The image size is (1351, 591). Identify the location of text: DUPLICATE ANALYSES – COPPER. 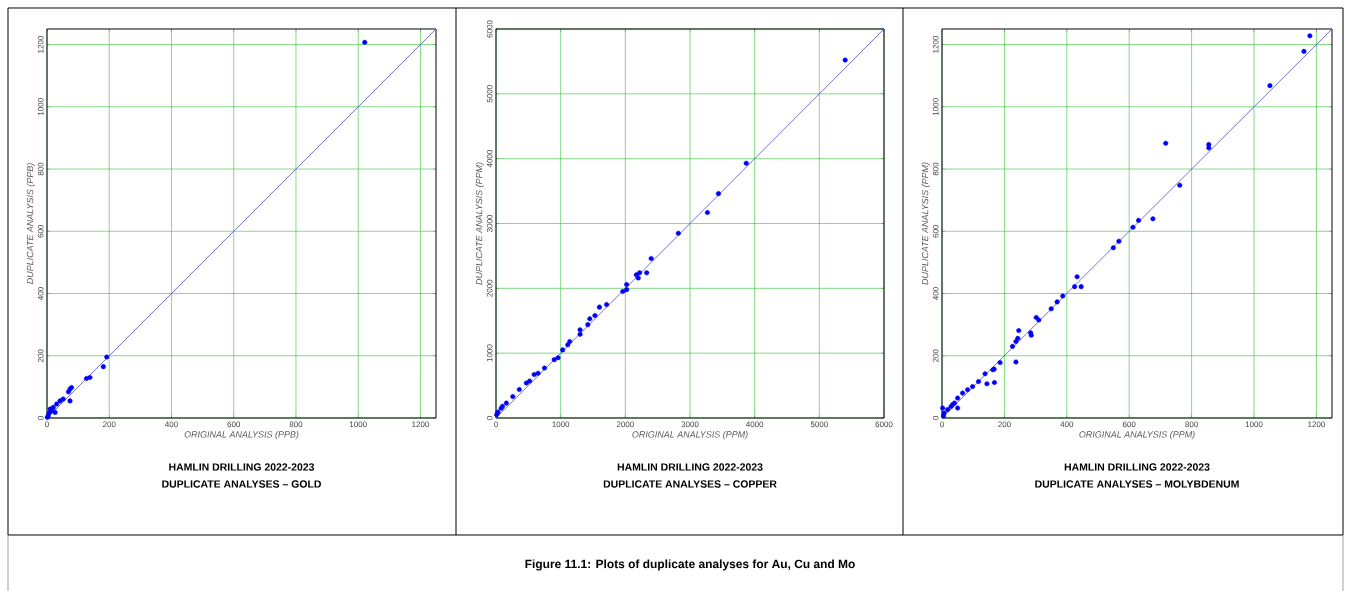
(690, 484).